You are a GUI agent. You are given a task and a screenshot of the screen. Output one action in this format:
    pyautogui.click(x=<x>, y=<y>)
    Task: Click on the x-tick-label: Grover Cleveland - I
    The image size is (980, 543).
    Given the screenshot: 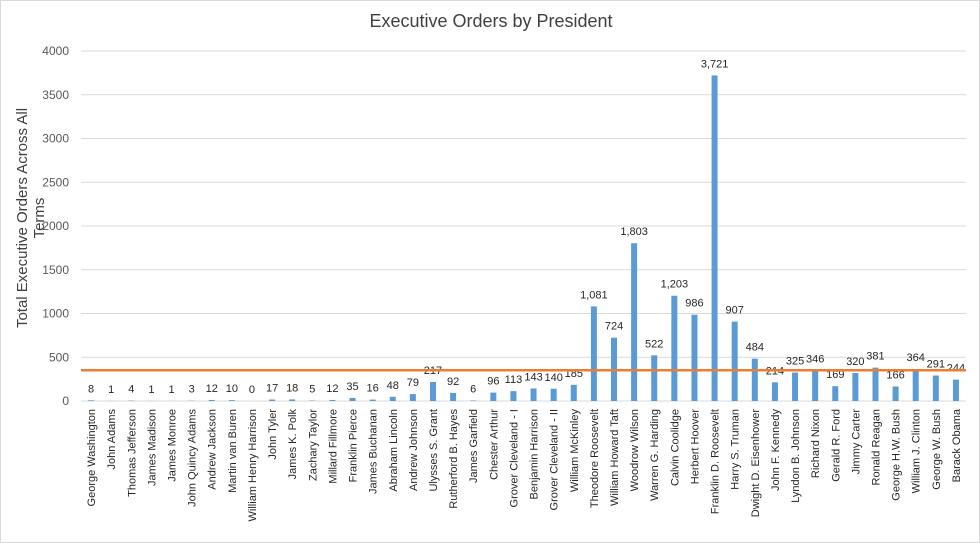 What is the action you would take?
    pyautogui.click(x=514, y=458)
    